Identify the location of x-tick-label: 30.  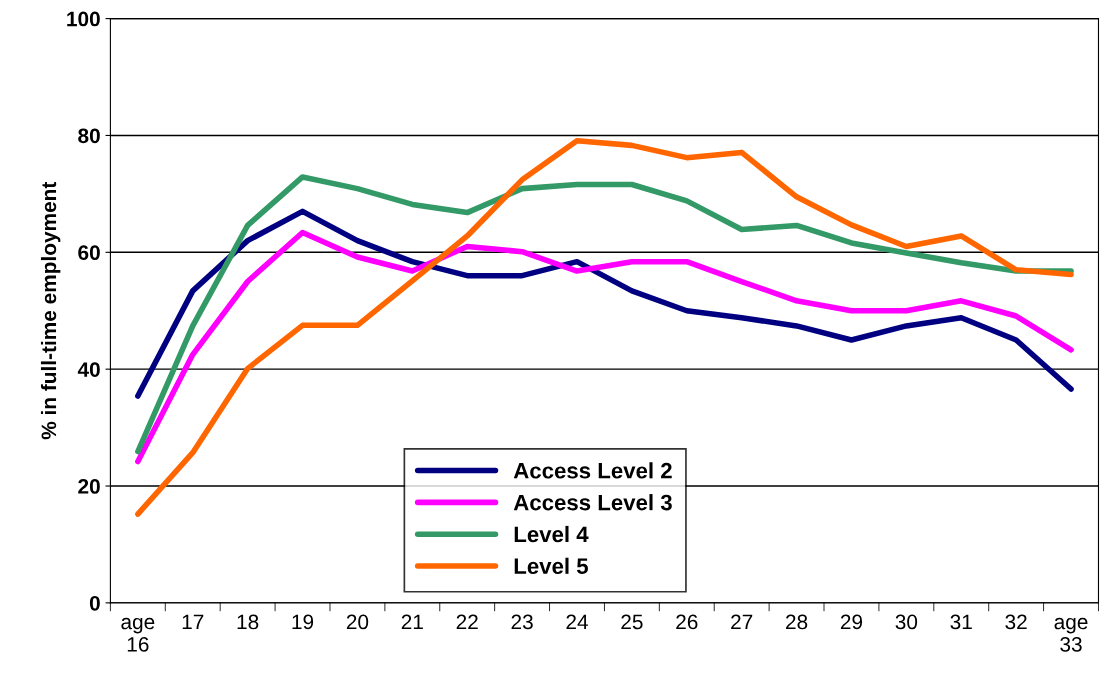
(906, 622).